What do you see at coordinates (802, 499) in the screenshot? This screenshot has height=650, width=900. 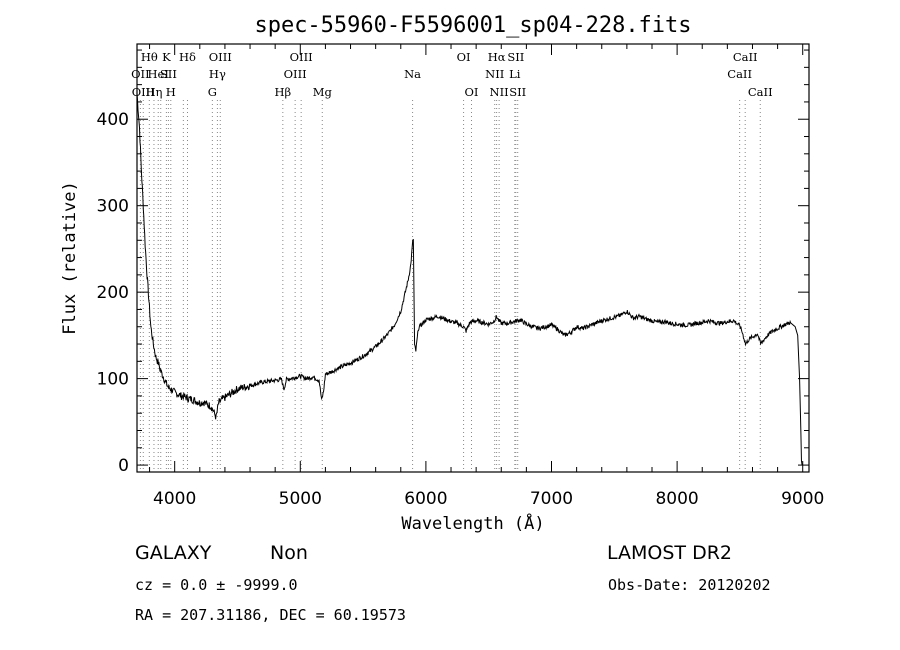 I see `x-tick-label: 9000` at bounding box center [802, 499].